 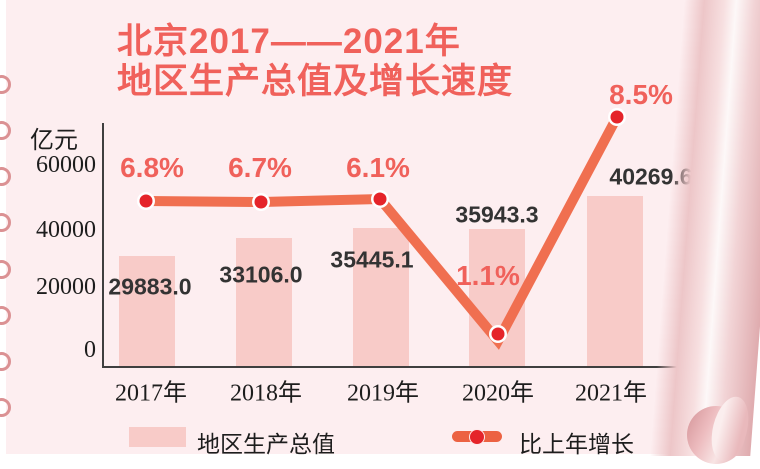 I want to click on chart-title-line2: 地区生产总值及增长速度, so click(x=315, y=81).